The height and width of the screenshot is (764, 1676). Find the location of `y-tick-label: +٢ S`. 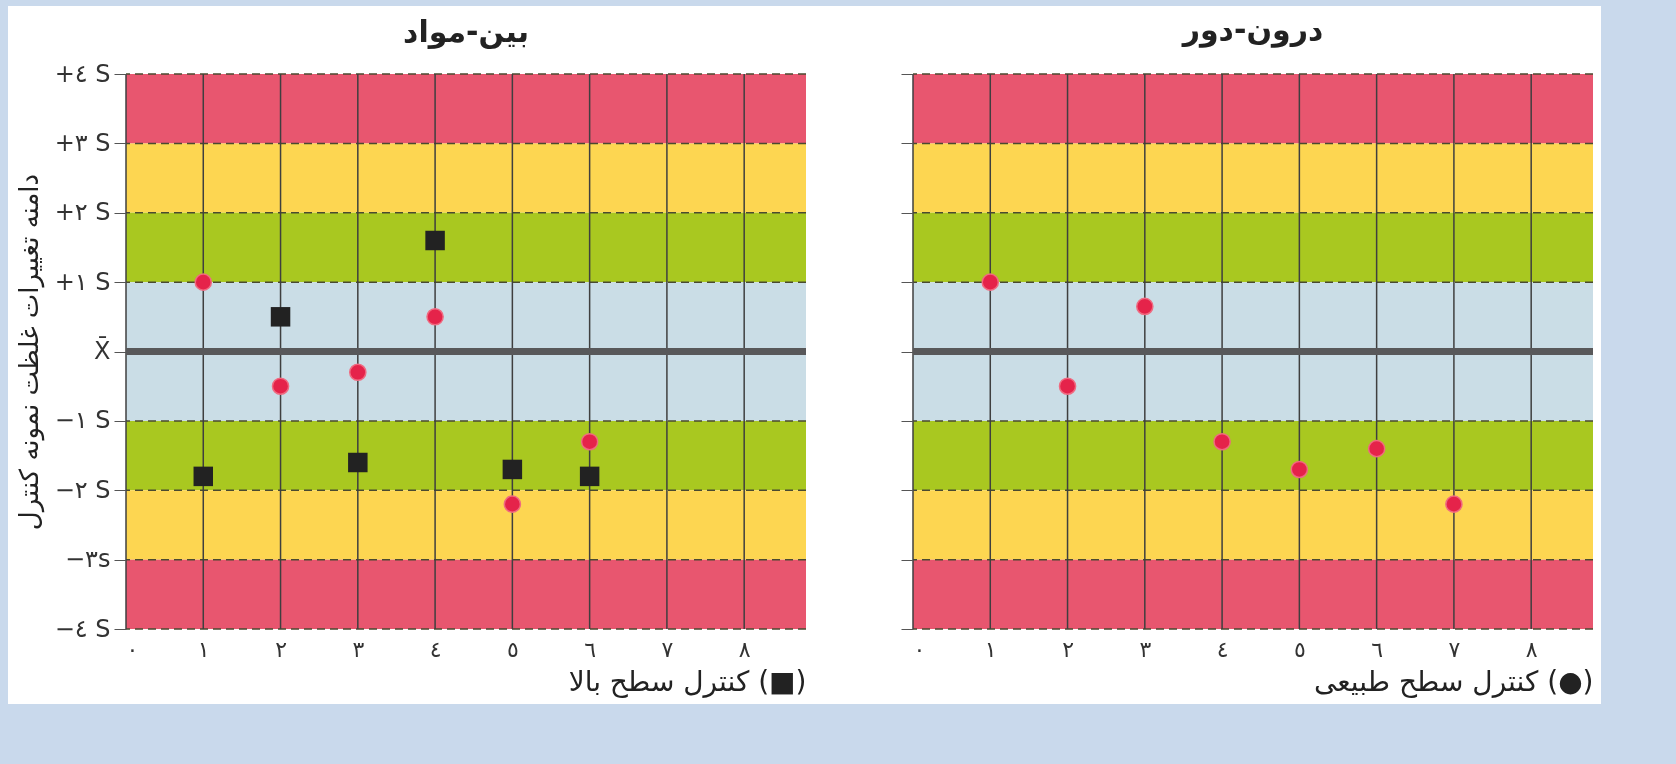

y-tick-label: +٢ S is located at coordinates (82, 212).